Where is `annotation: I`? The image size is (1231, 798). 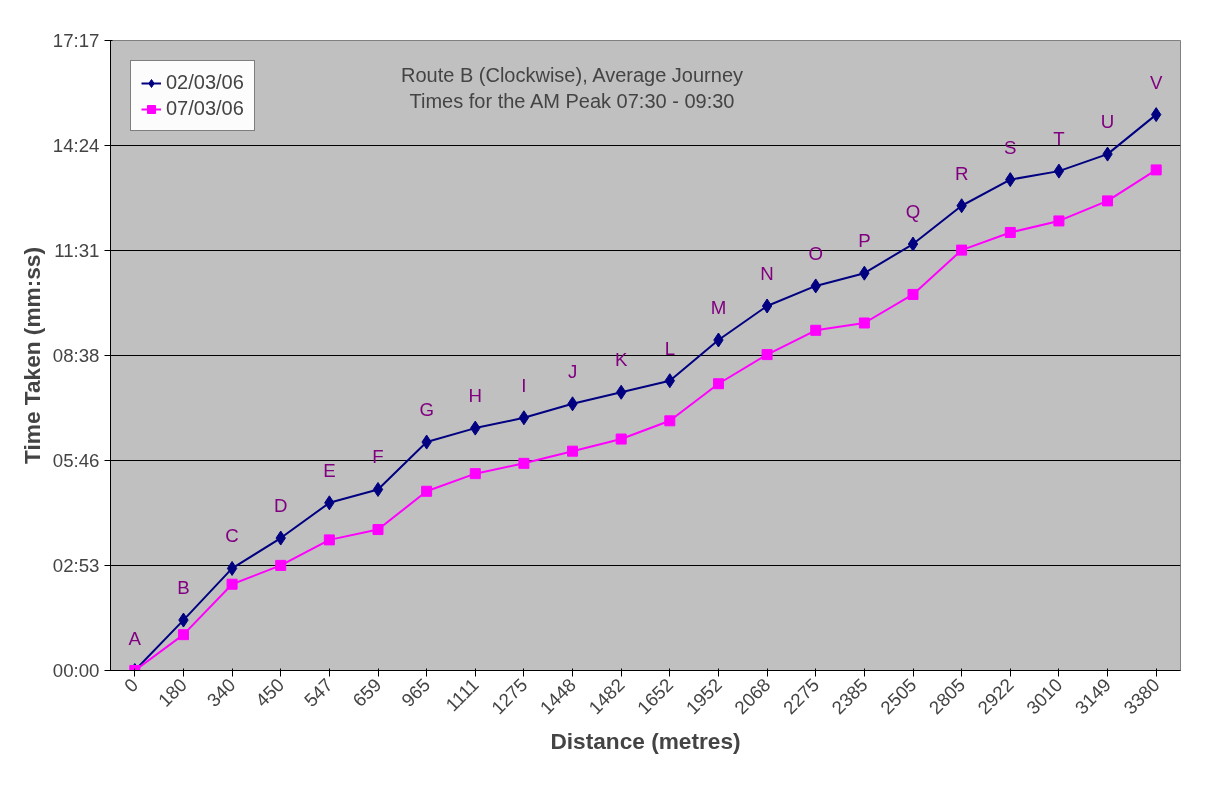
annotation: I is located at coordinates (524, 385).